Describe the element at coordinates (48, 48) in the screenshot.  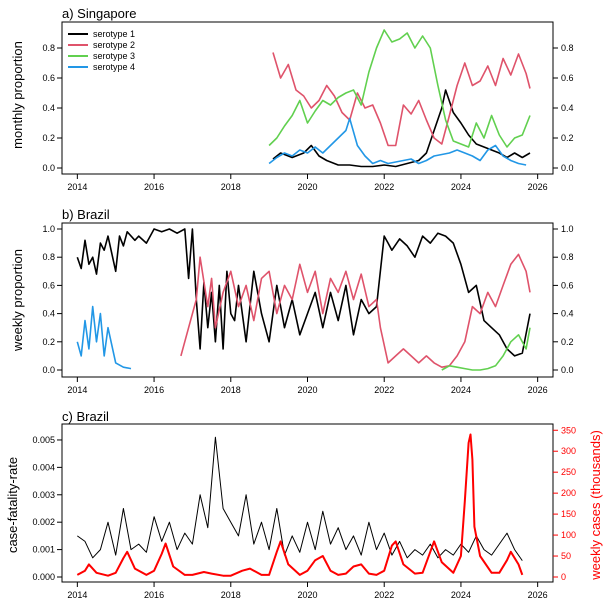
I see `panel-a-ytick-label: 0.8` at that location.